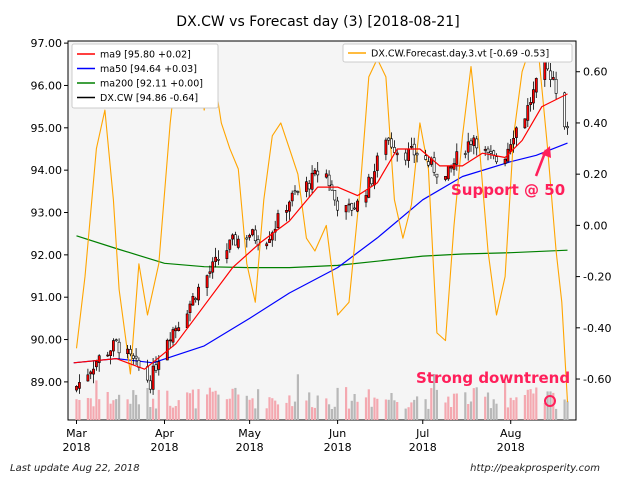 The width and height of the screenshot is (640, 480). What do you see at coordinates (145, 76) in the screenshot?
I see `legend-left-box` at bounding box center [145, 76].